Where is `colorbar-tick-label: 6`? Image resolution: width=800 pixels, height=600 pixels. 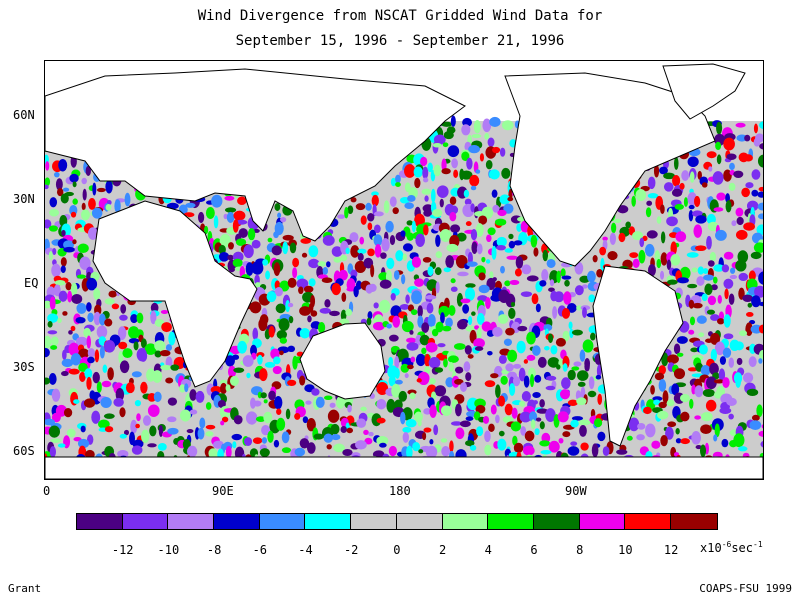 colorbar-tick-label: 6 is located at coordinates (534, 550).